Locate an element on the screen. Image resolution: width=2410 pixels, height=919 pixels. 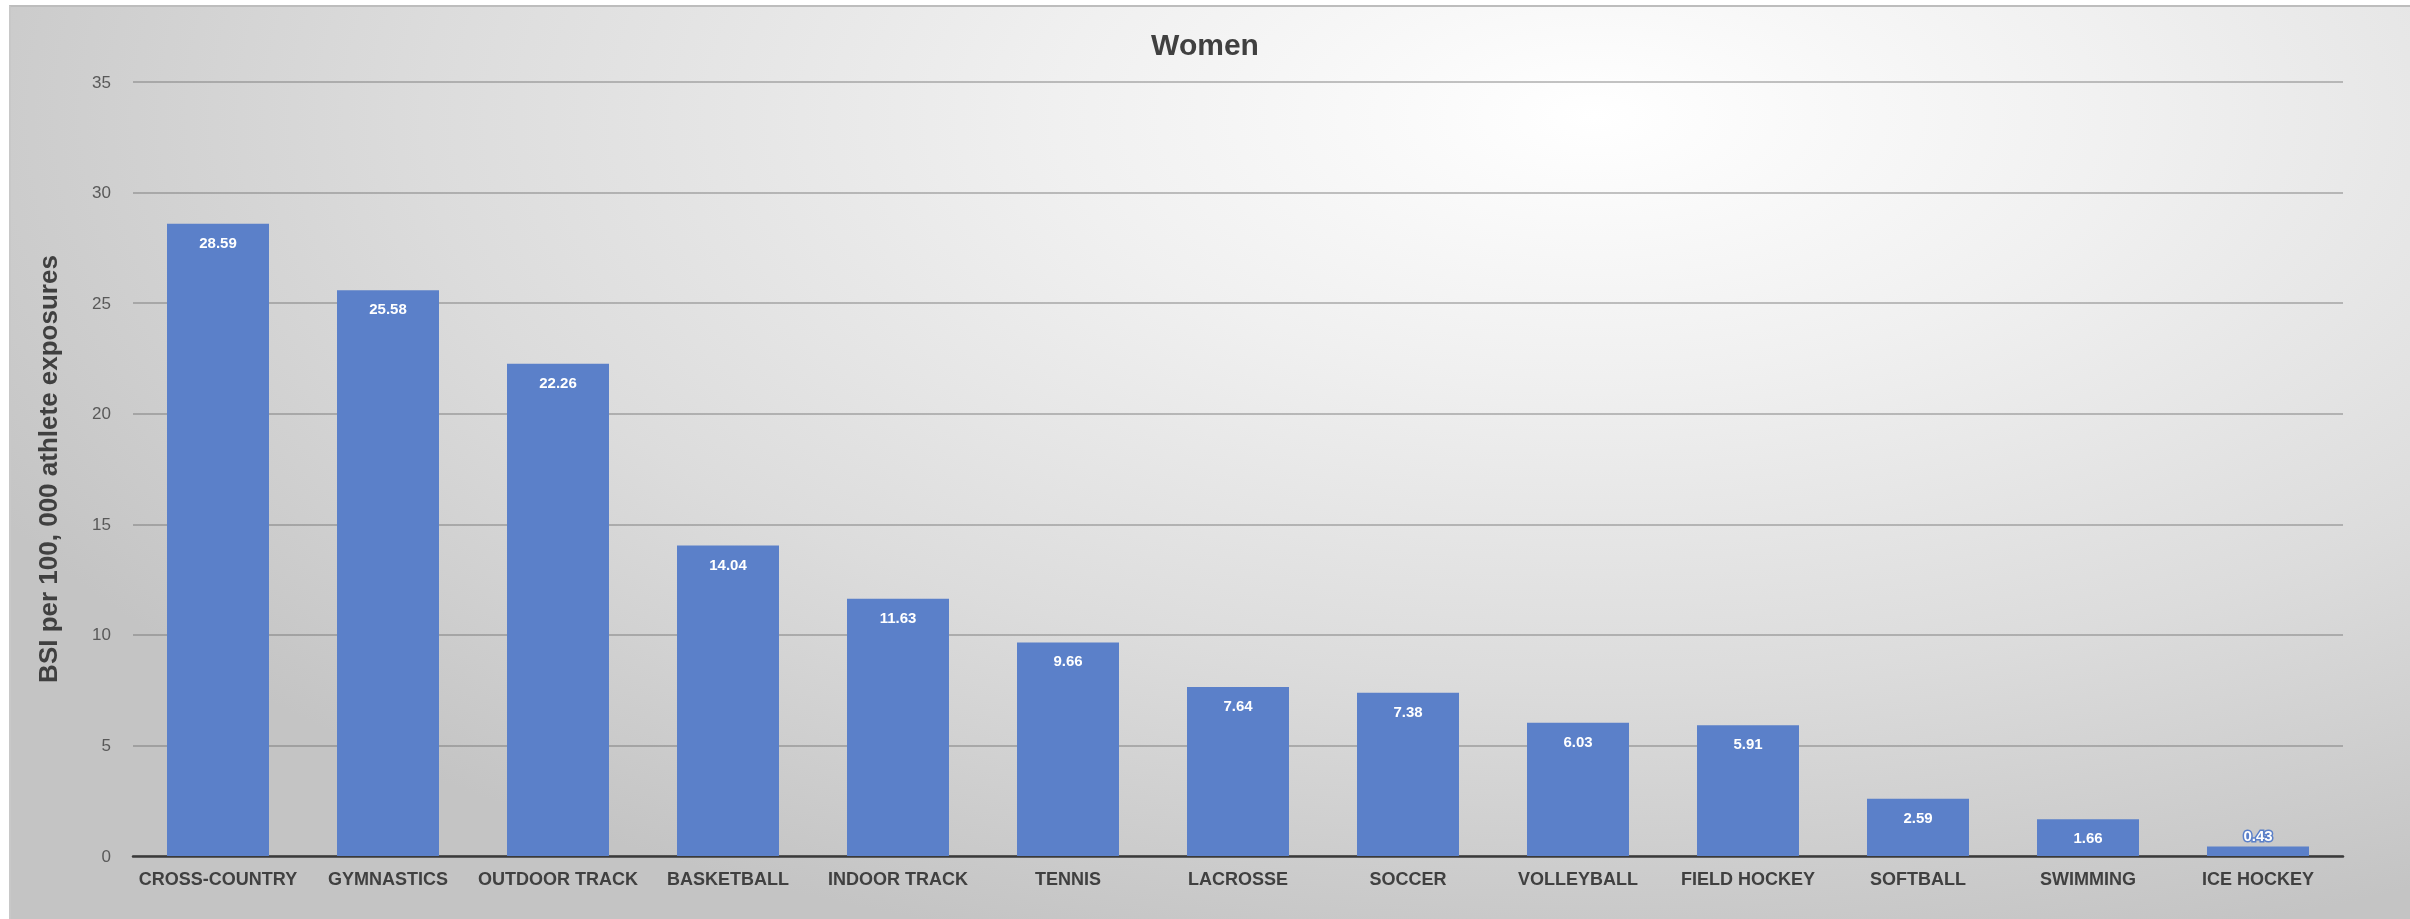
y-axis-title: BSI per 100, 000 athlete exposures is located at coordinates (48, 469).